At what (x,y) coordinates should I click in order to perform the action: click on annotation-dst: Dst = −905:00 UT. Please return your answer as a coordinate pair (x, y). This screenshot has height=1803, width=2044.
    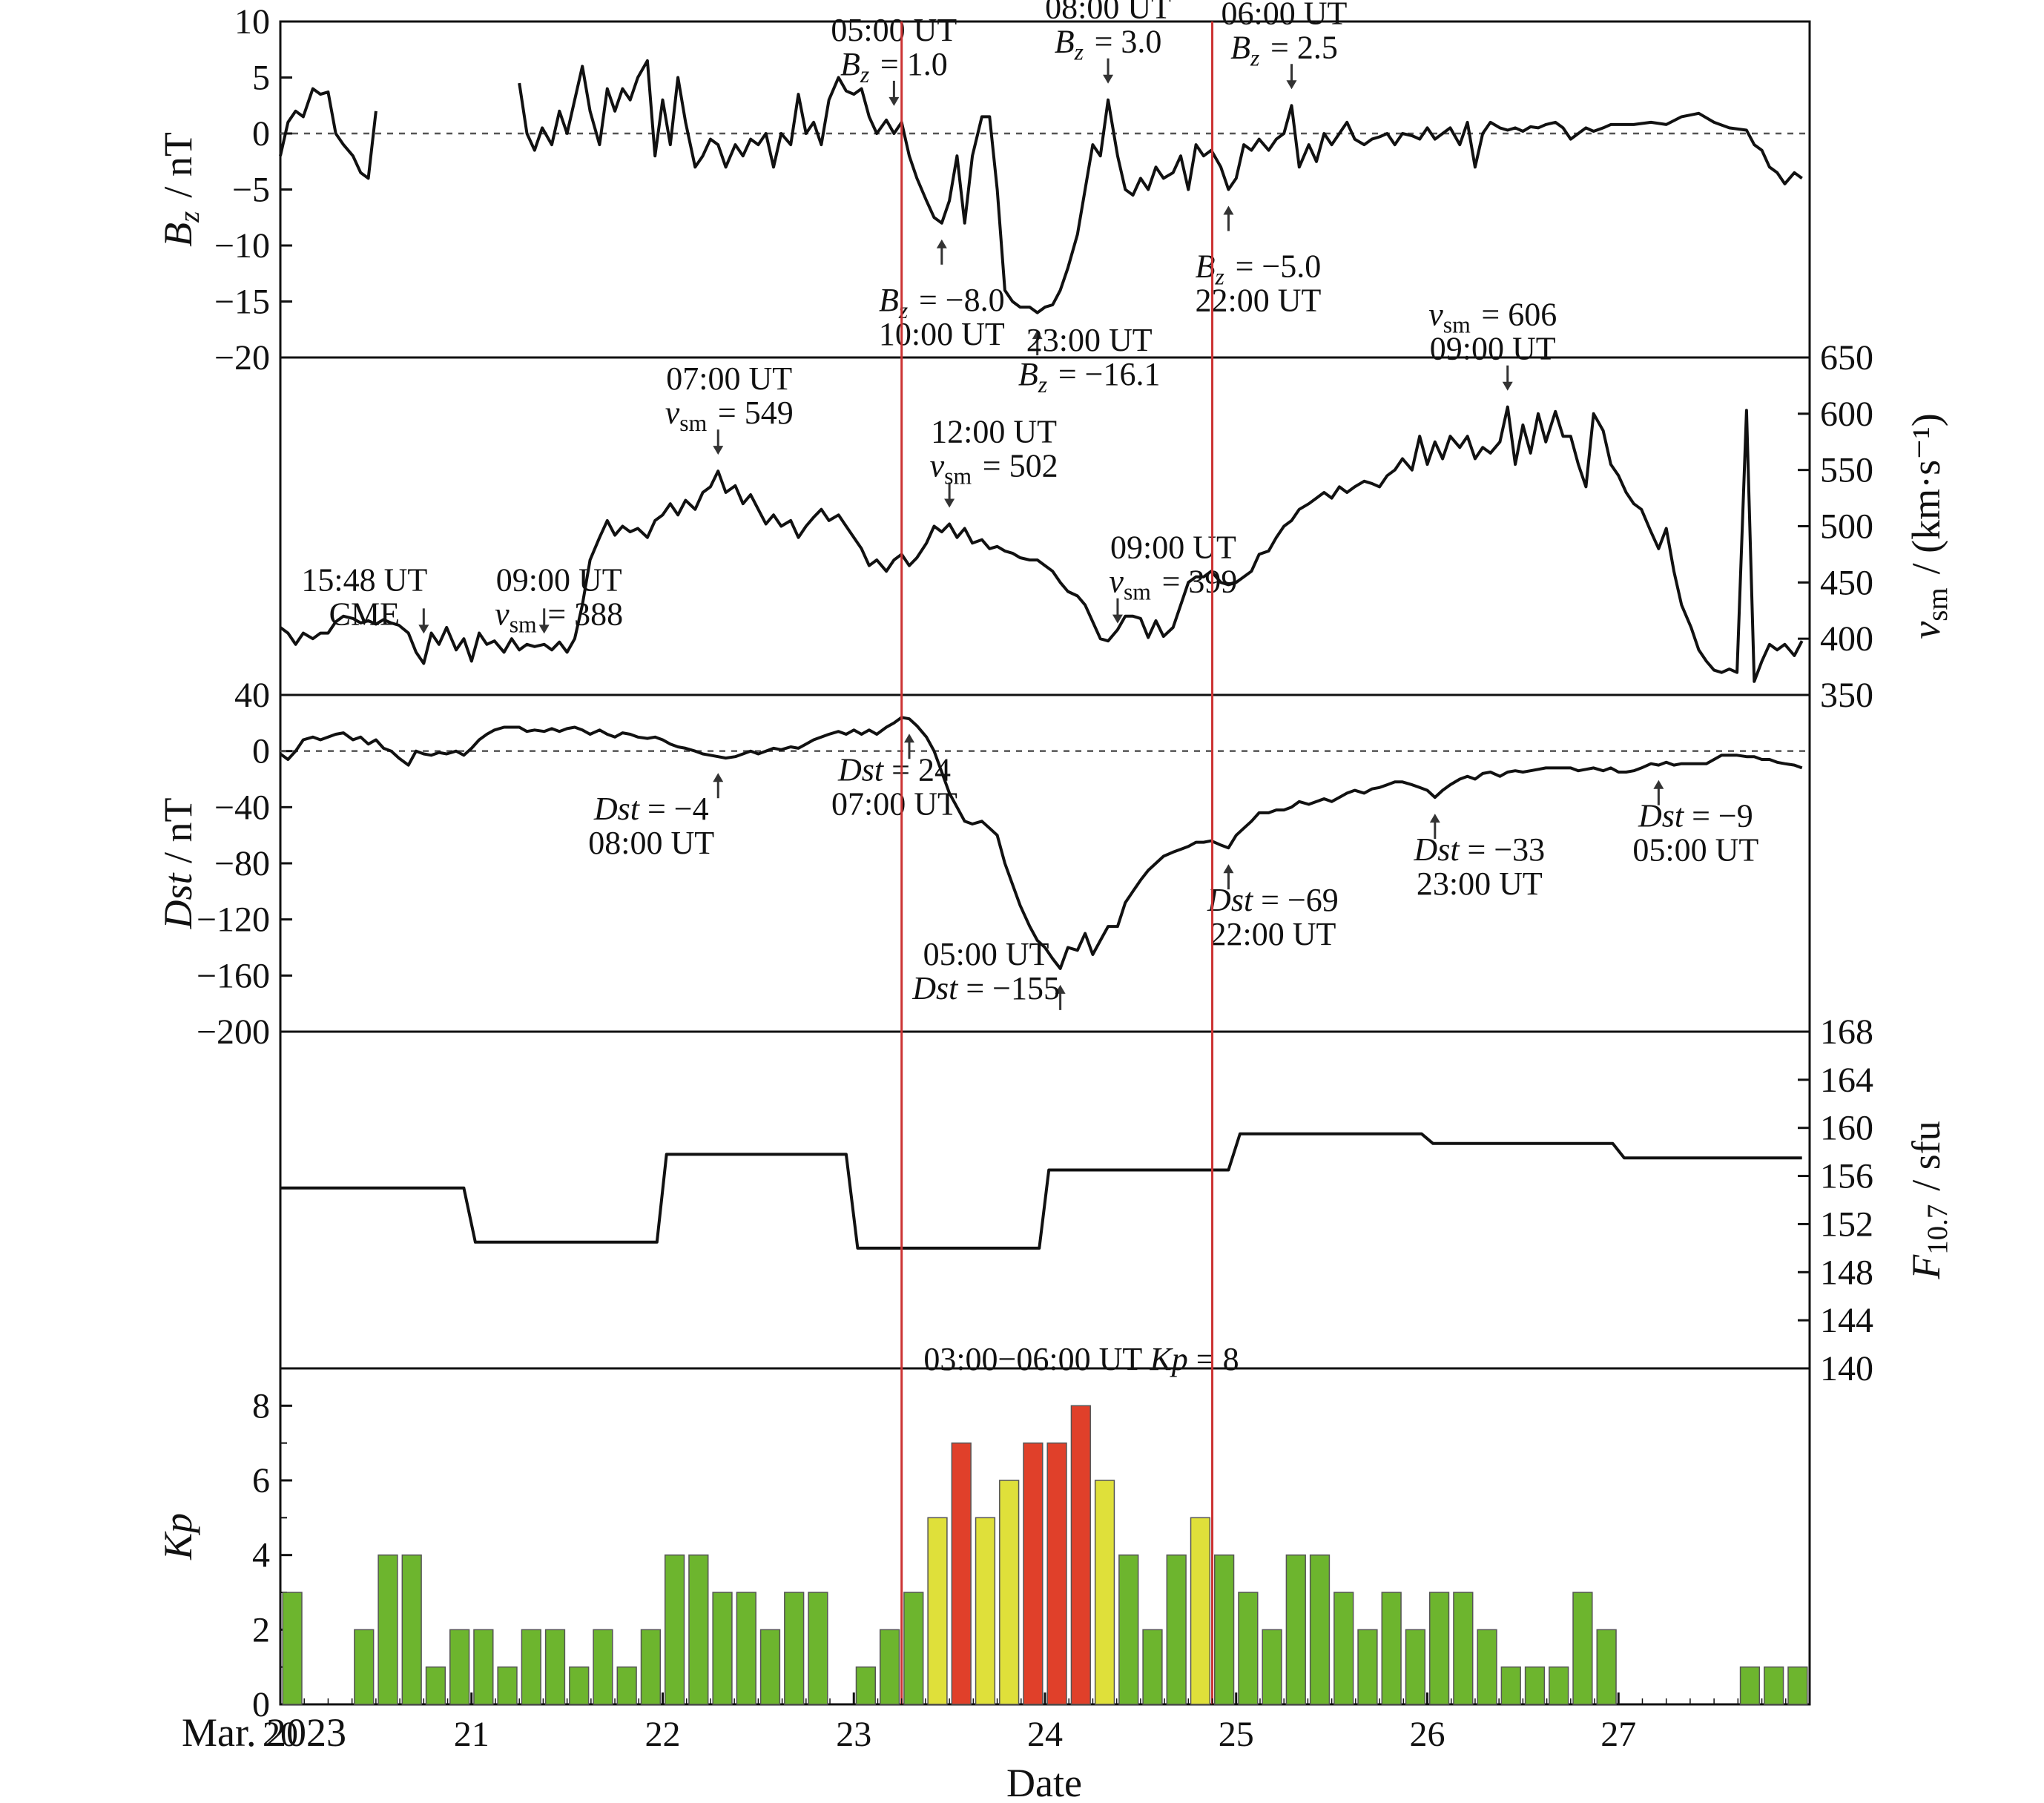
    Looking at the image, I should click on (1695, 823).